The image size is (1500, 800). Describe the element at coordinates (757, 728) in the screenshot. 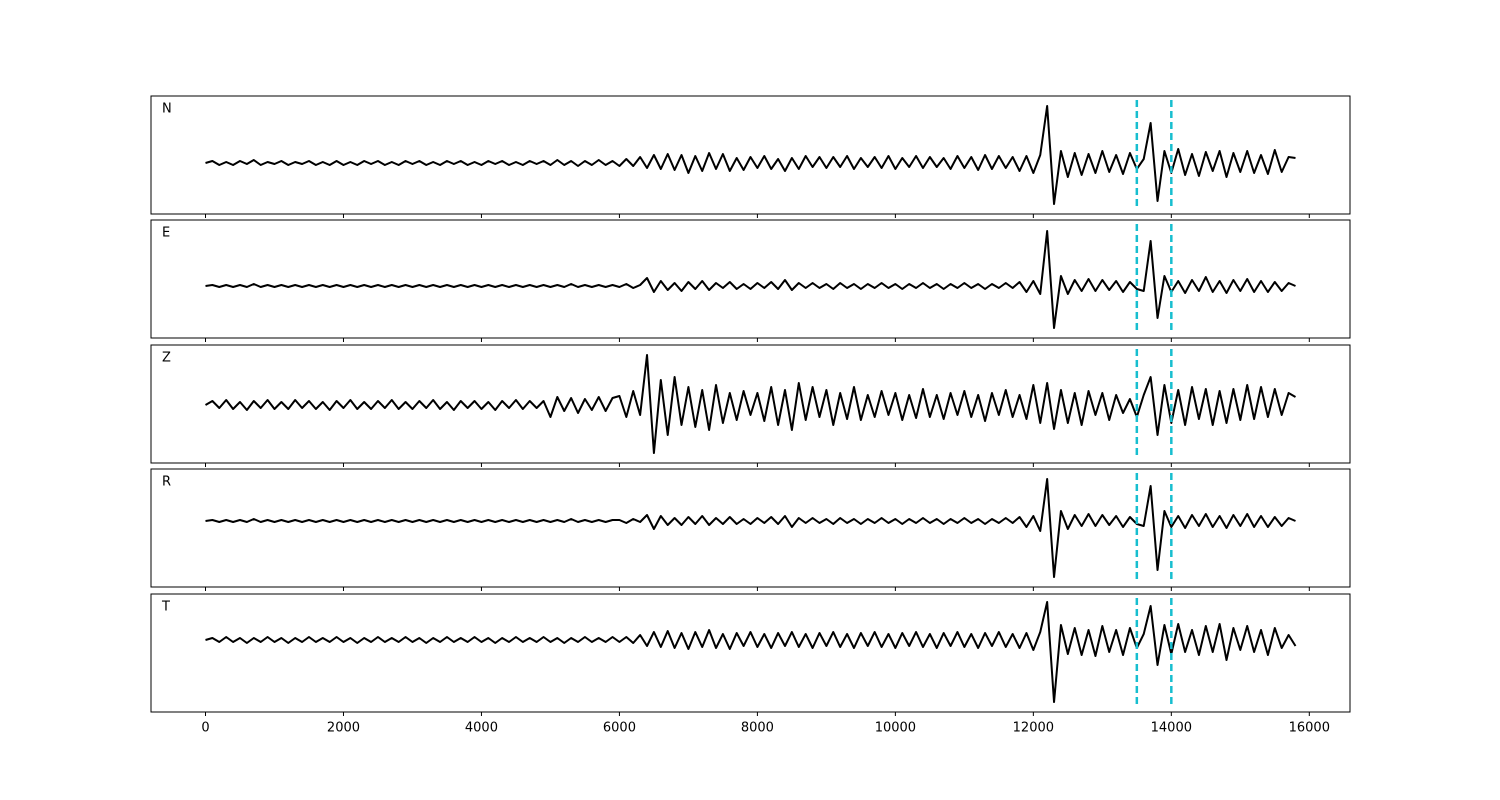

I see `x-tick-label: 8000` at that location.